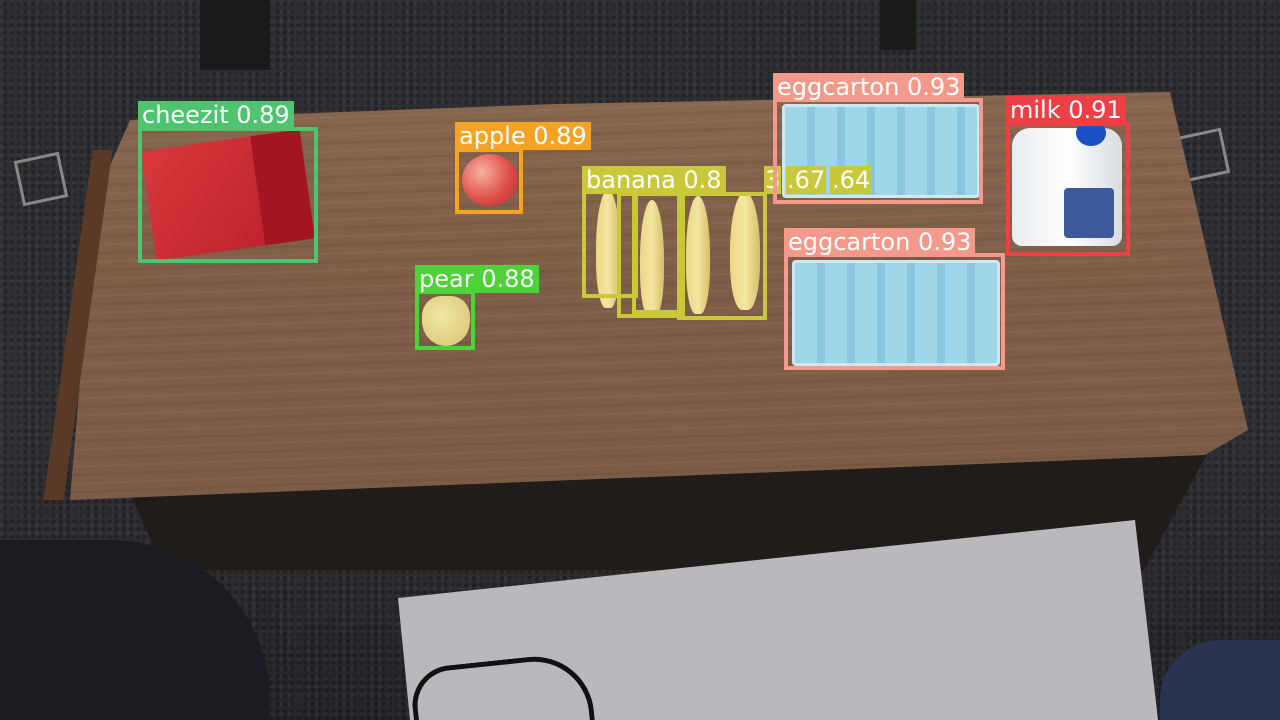 This screenshot has height=720, width=1280. Describe the element at coordinates (654, 180) in the screenshot. I see `banana-label: banana 0.8` at that location.